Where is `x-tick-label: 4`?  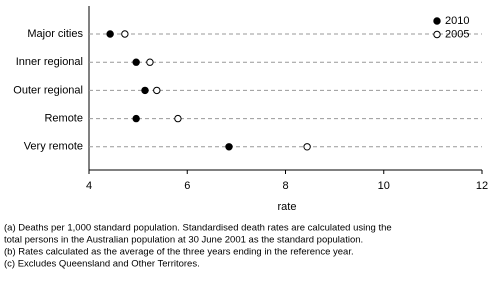 x-tick-label: 4 is located at coordinates (89, 186).